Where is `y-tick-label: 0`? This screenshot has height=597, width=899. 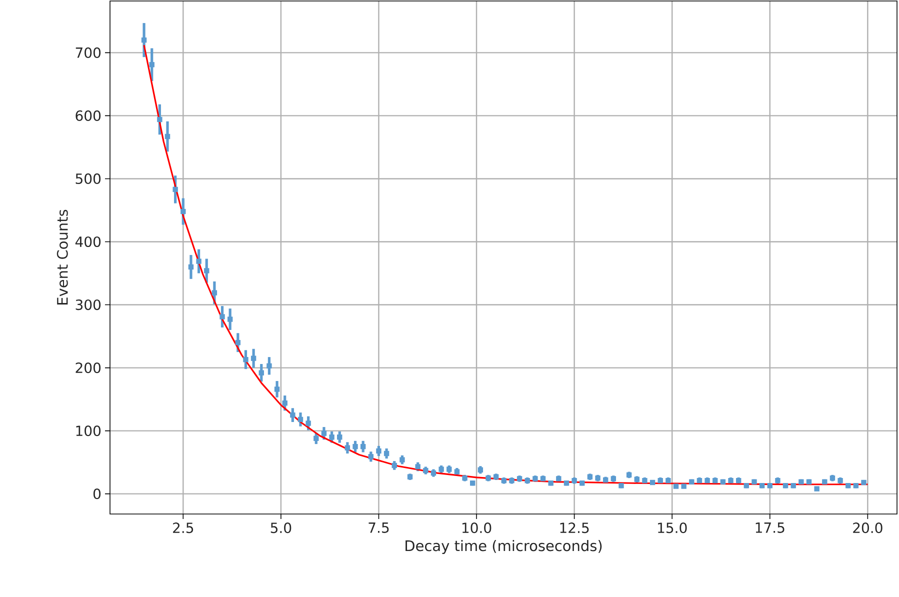 y-tick-label: 0 is located at coordinates (97, 494).